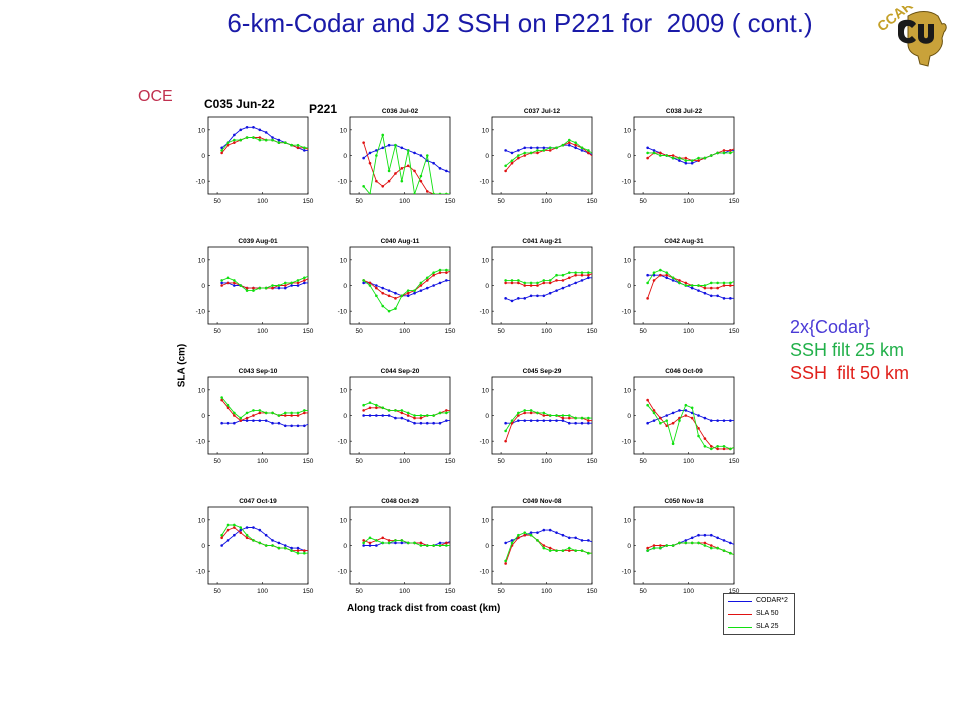  Describe the element at coordinates (400, 111) in the screenshot. I see `subplot-title: C036 Jul-02` at that location.